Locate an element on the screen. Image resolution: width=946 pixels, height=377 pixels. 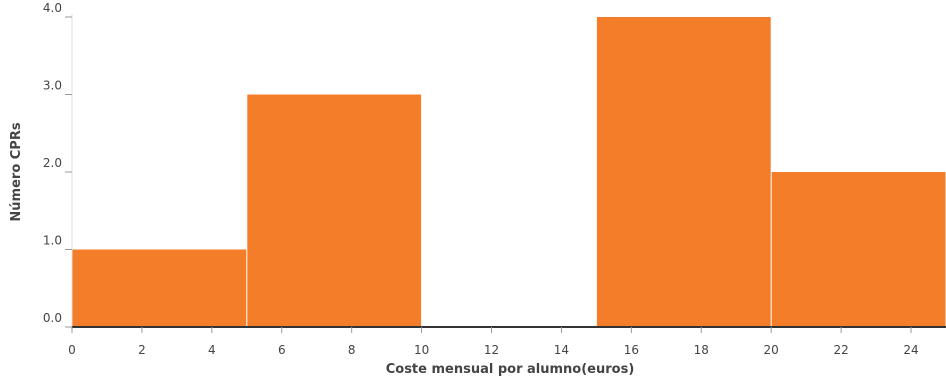
x-tick-label: 10 is located at coordinates (421, 350).